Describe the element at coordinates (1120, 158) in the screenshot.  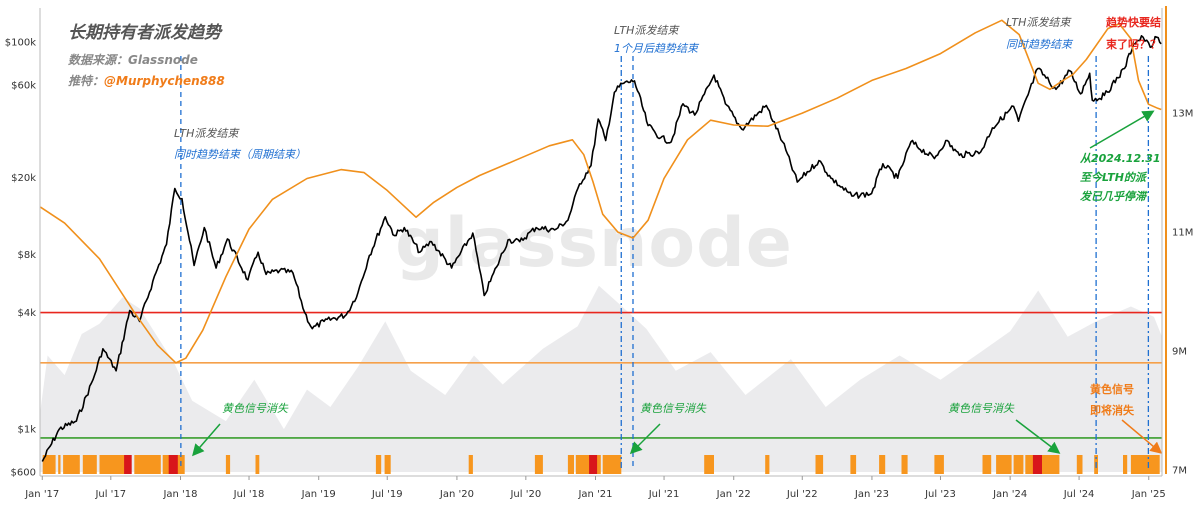
I see `annotation-stalled-1: 从2024.12.31` at that location.